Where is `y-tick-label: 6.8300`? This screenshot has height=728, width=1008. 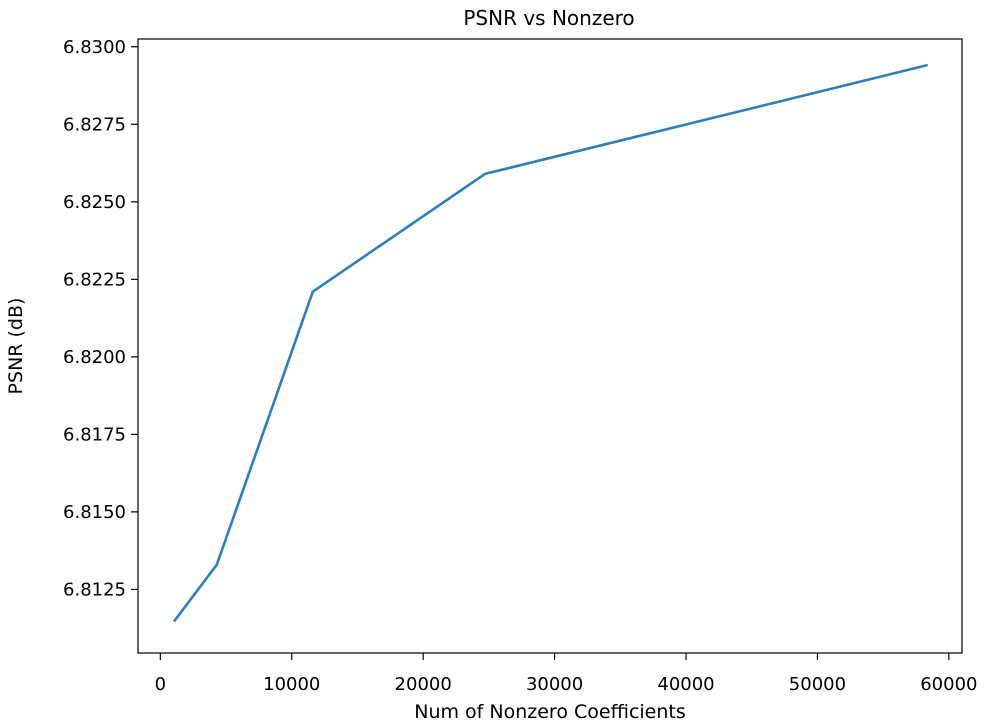 y-tick-label: 6.8300 is located at coordinates (94, 47).